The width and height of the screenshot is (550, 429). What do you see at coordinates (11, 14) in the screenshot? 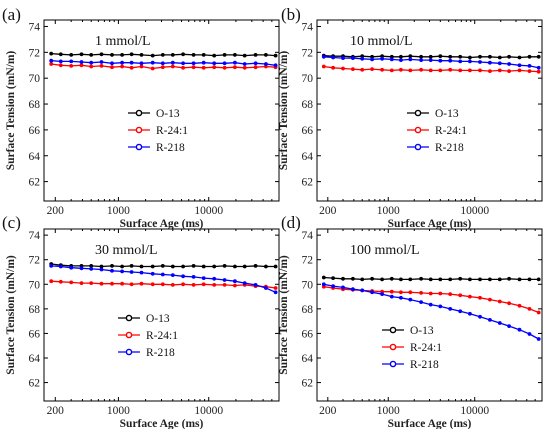
I see `panel-label: (a)` at bounding box center [11, 14].